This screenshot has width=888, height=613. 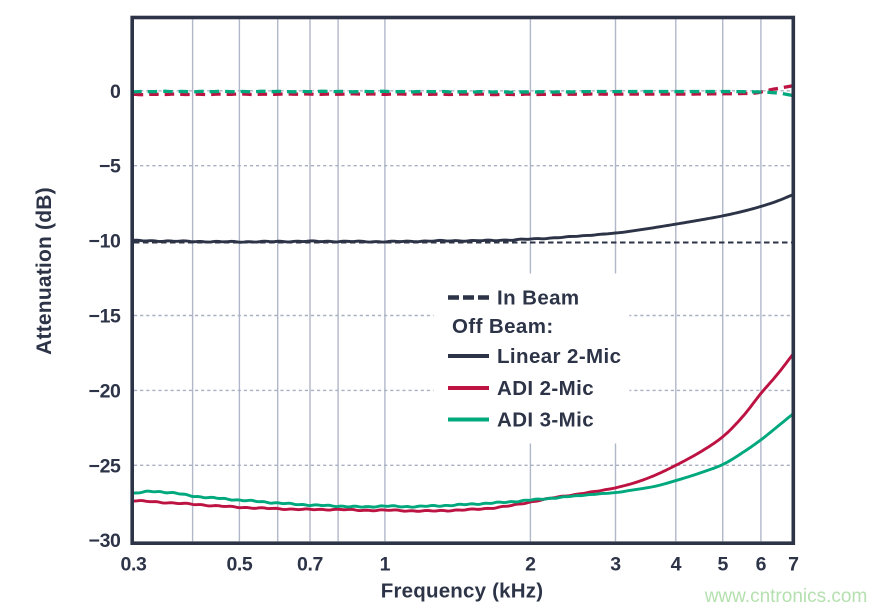 What do you see at coordinates (530, 565) in the screenshot?
I see `svg-text: 2` at bounding box center [530, 565].